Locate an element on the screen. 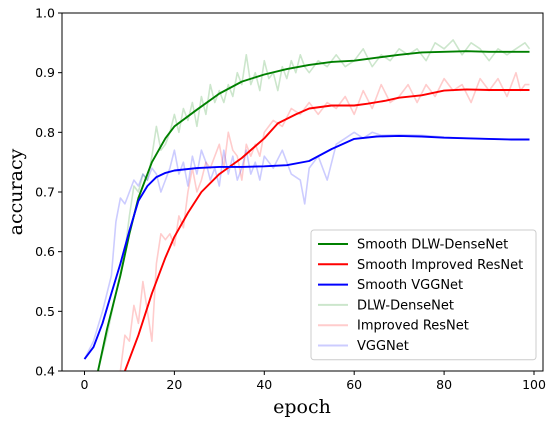  x-tick-label: 0 is located at coordinates (85, 384).